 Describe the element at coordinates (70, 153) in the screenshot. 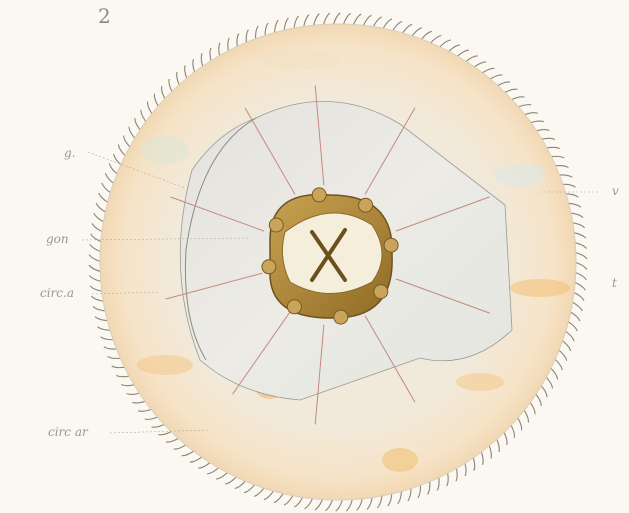

I see `label-g: g.` at that location.